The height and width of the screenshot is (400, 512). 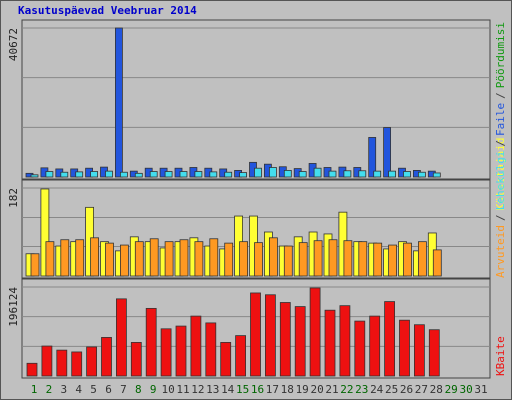 I want to click on x-tick-label: 31, so click(x=480, y=389).